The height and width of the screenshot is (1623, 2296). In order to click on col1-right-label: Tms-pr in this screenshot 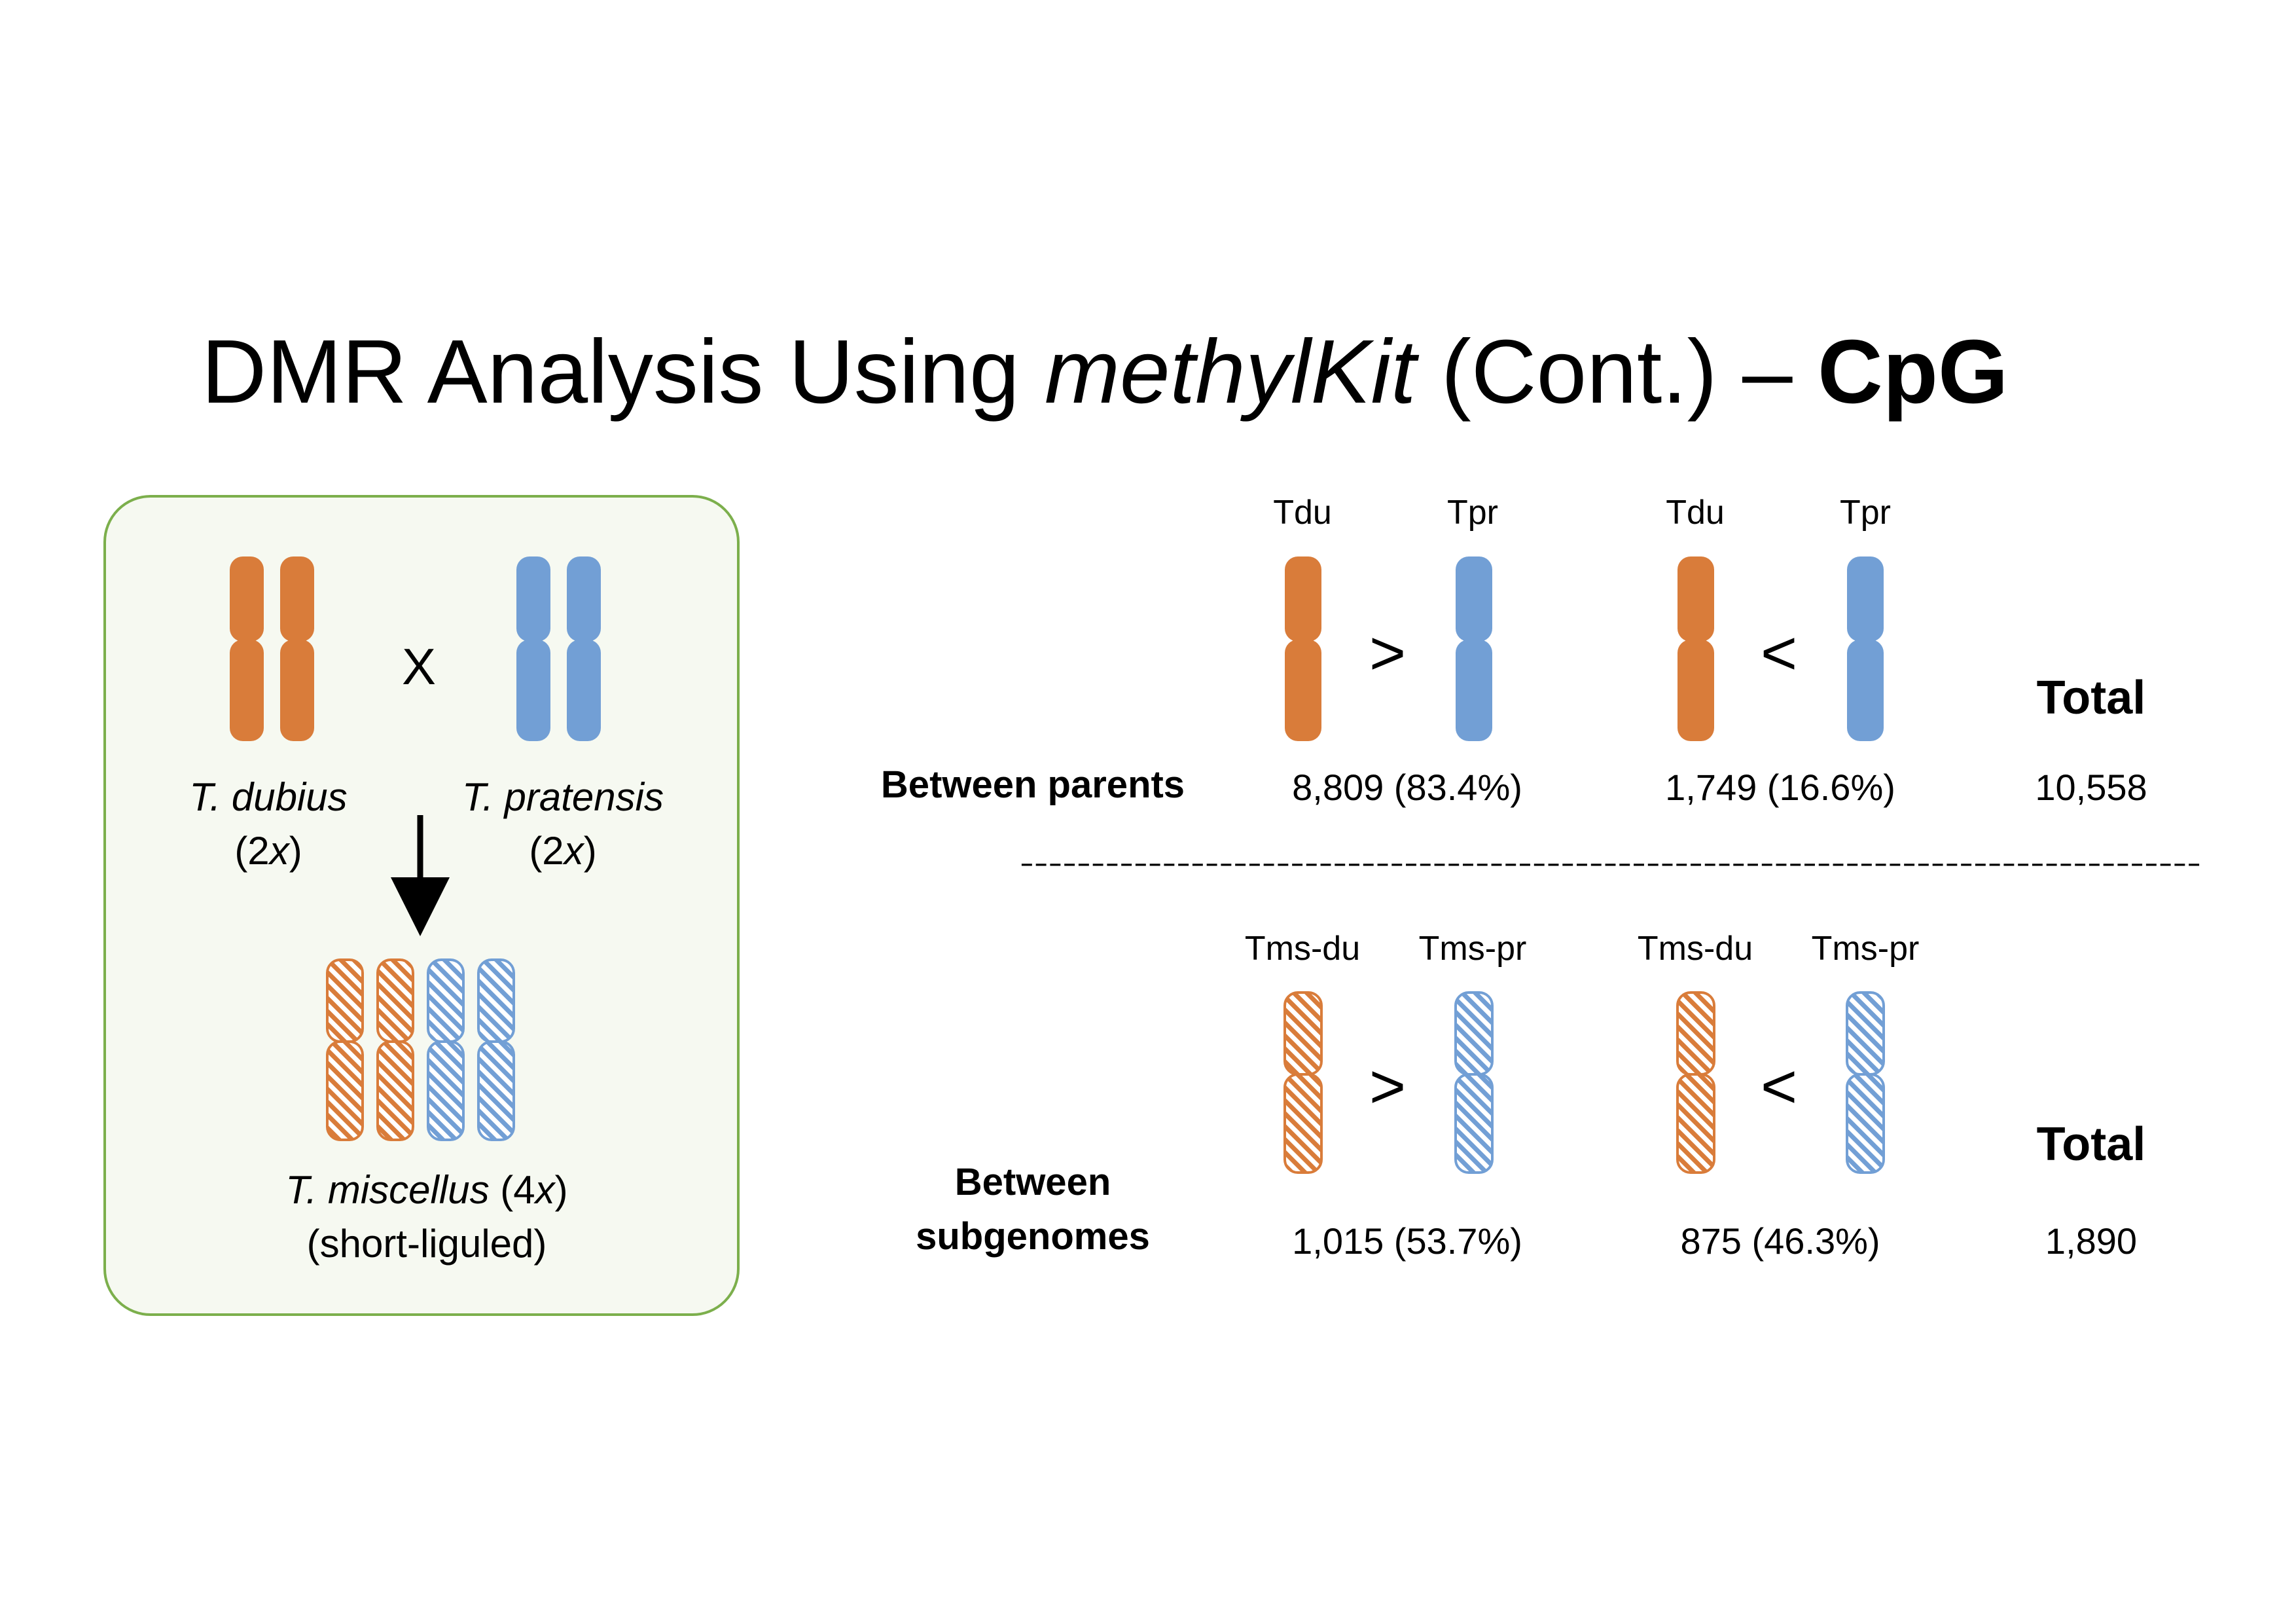, I will do `click(1473, 949)`.